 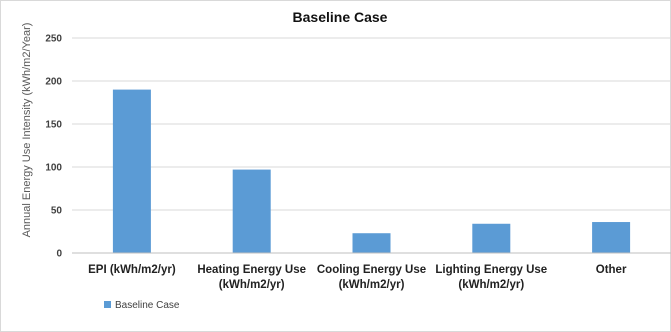 What do you see at coordinates (251, 211) in the screenshot?
I see `bar-heating-energy-use` at bounding box center [251, 211].